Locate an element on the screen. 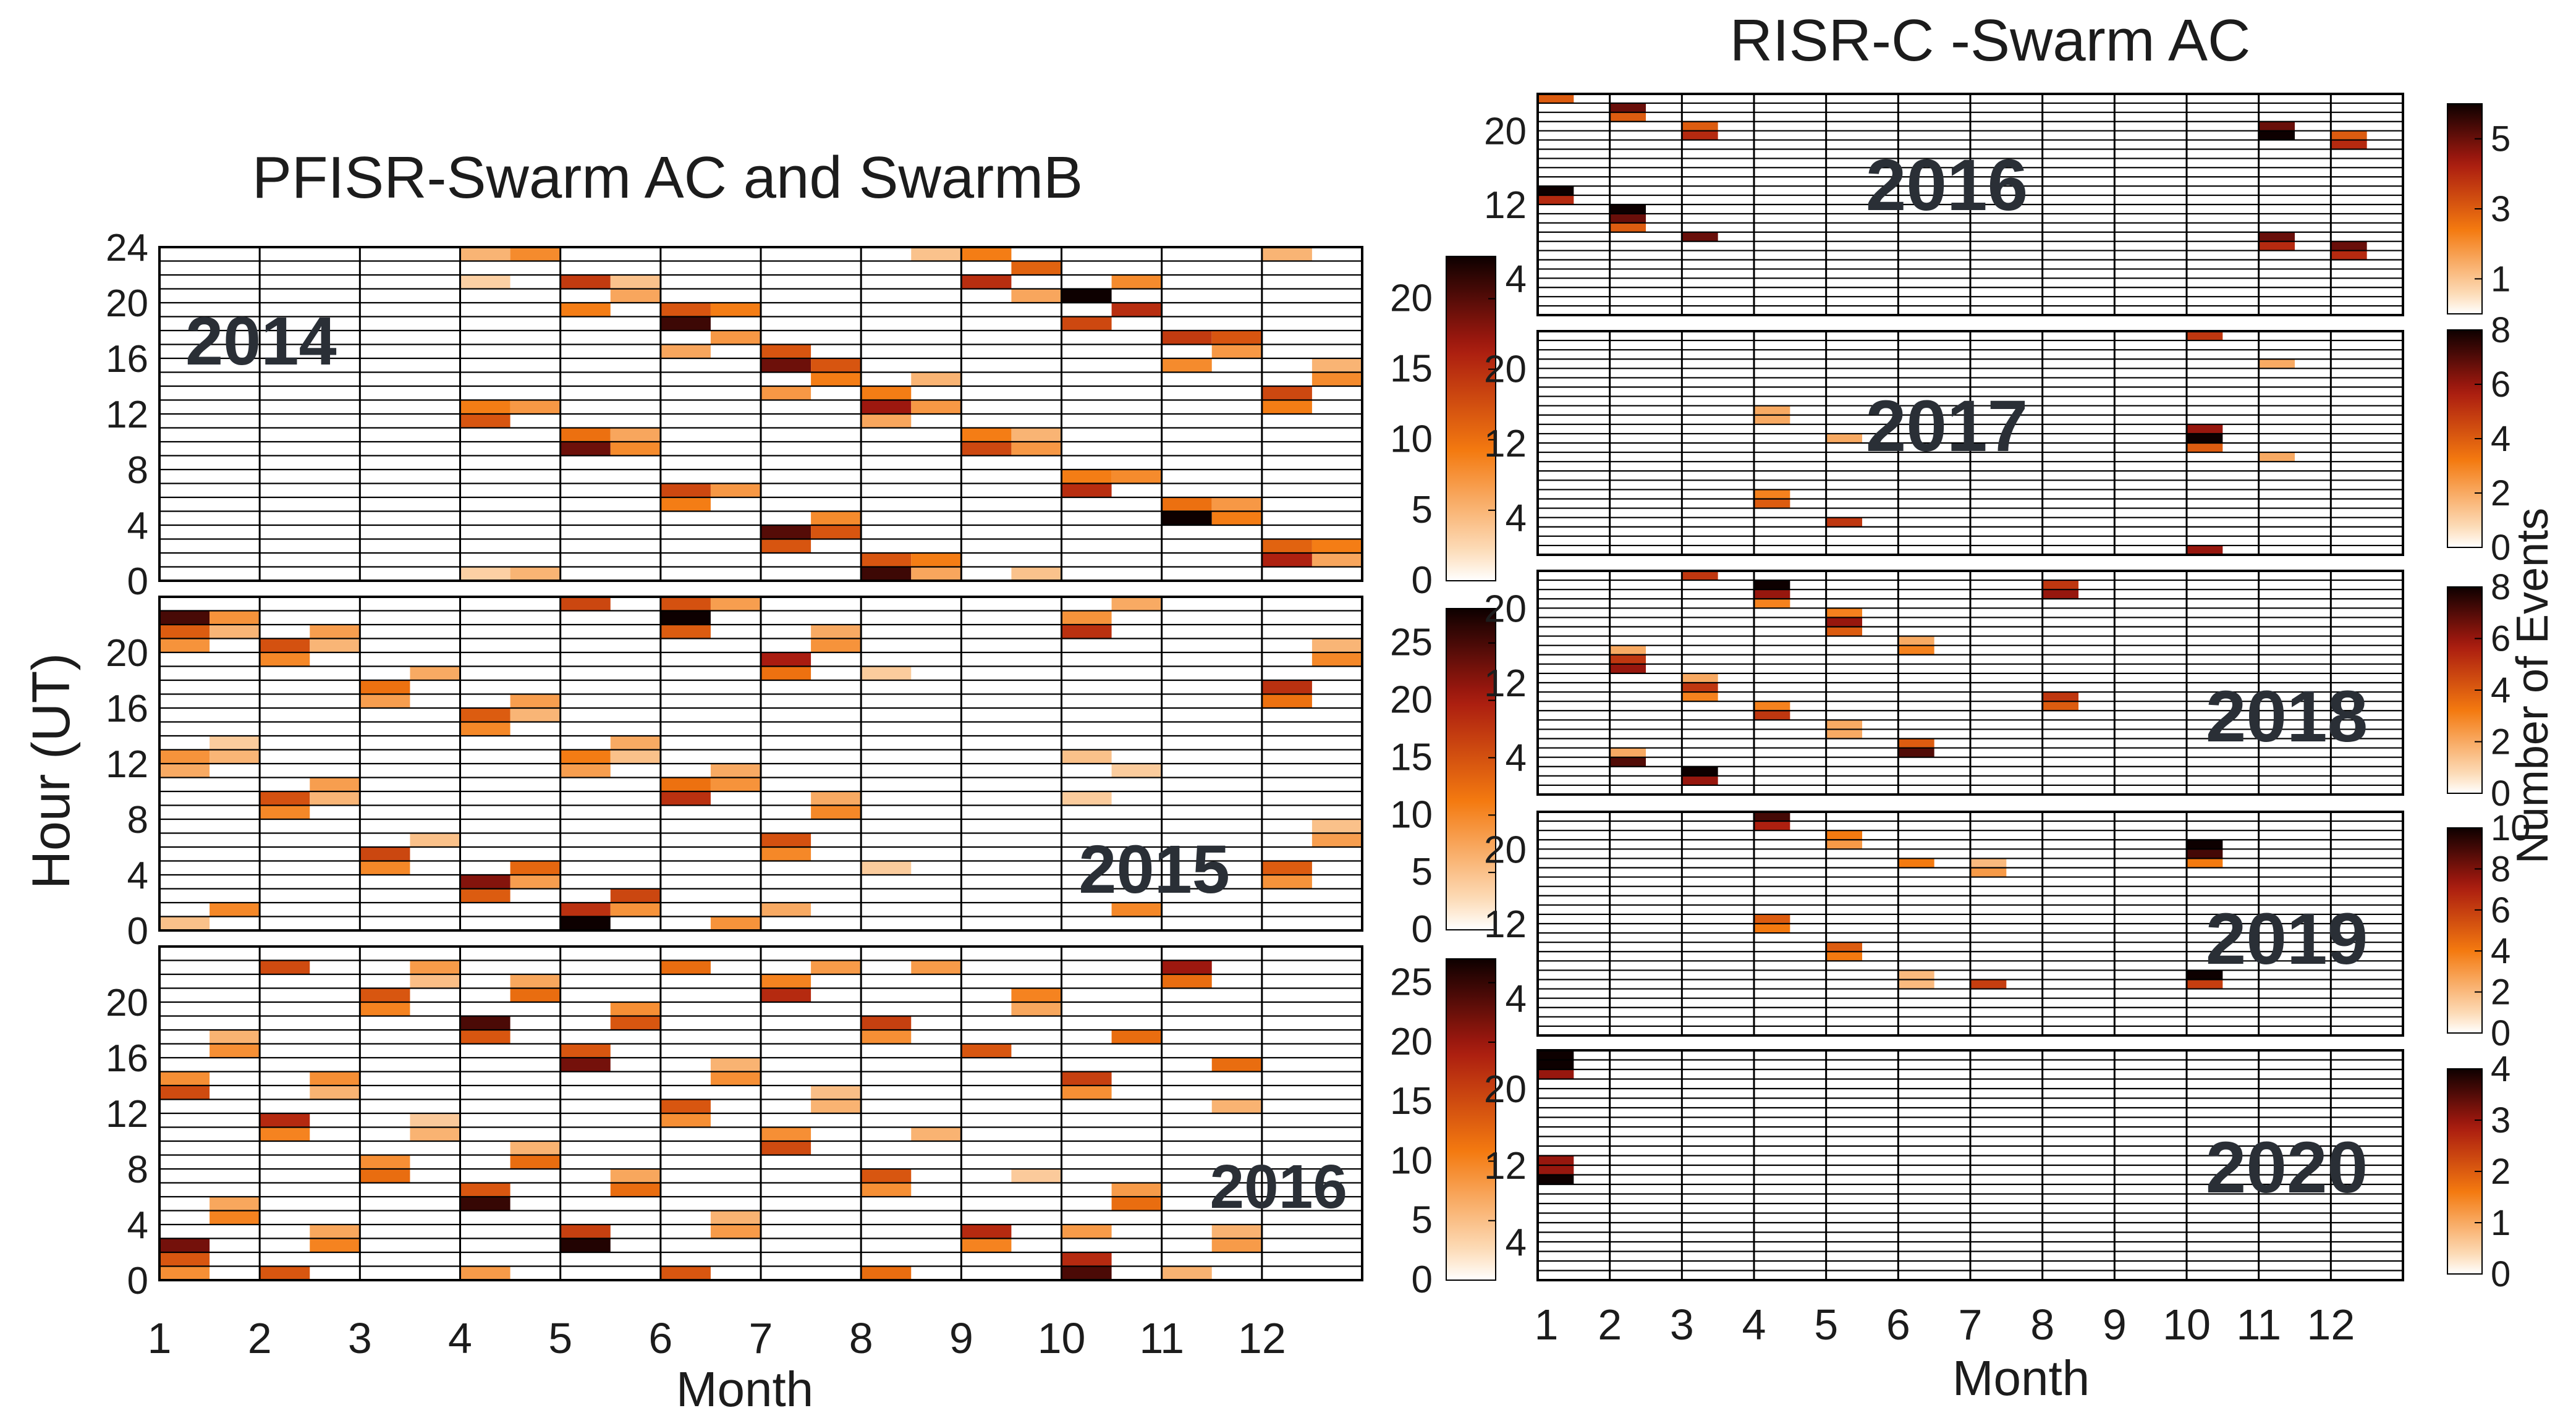  month-tick-label-left: 6 is located at coordinates (660, 1338).